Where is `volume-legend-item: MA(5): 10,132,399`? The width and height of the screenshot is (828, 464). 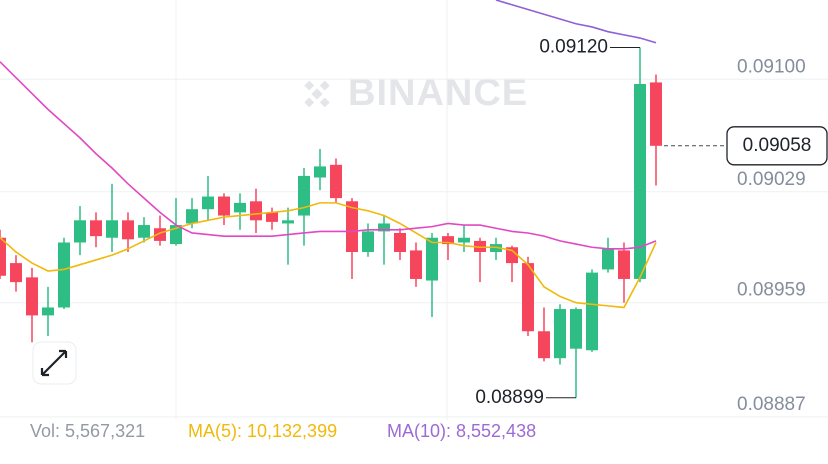 volume-legend-item: MA(5): 10,132,399 is located at coordinates (262, 431).